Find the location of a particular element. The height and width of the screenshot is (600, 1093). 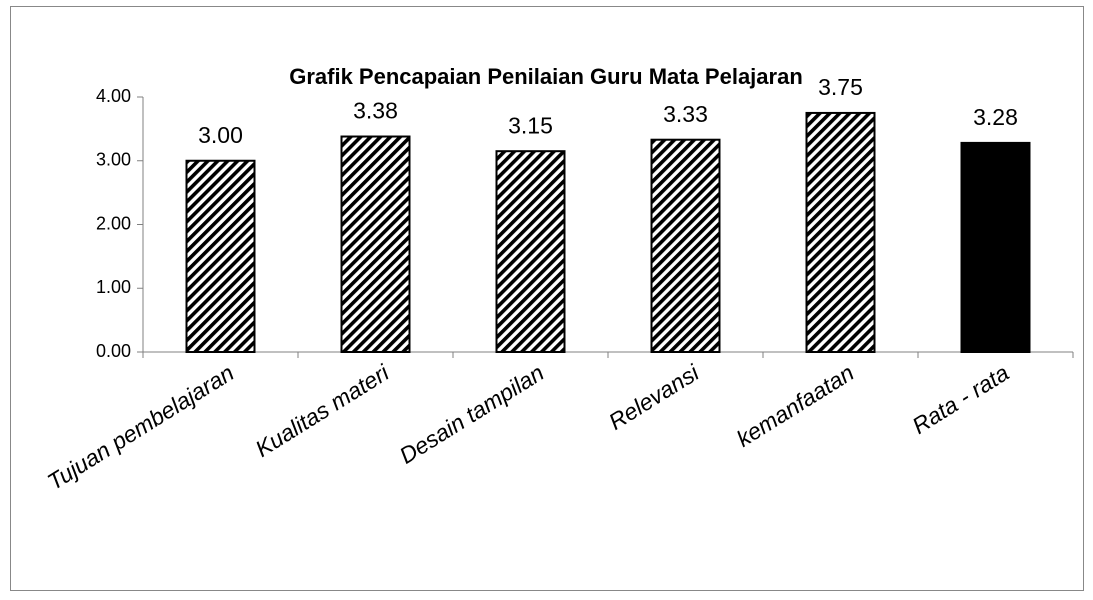

y-tick-label: 2.00 is located at coordinates (113, 223).